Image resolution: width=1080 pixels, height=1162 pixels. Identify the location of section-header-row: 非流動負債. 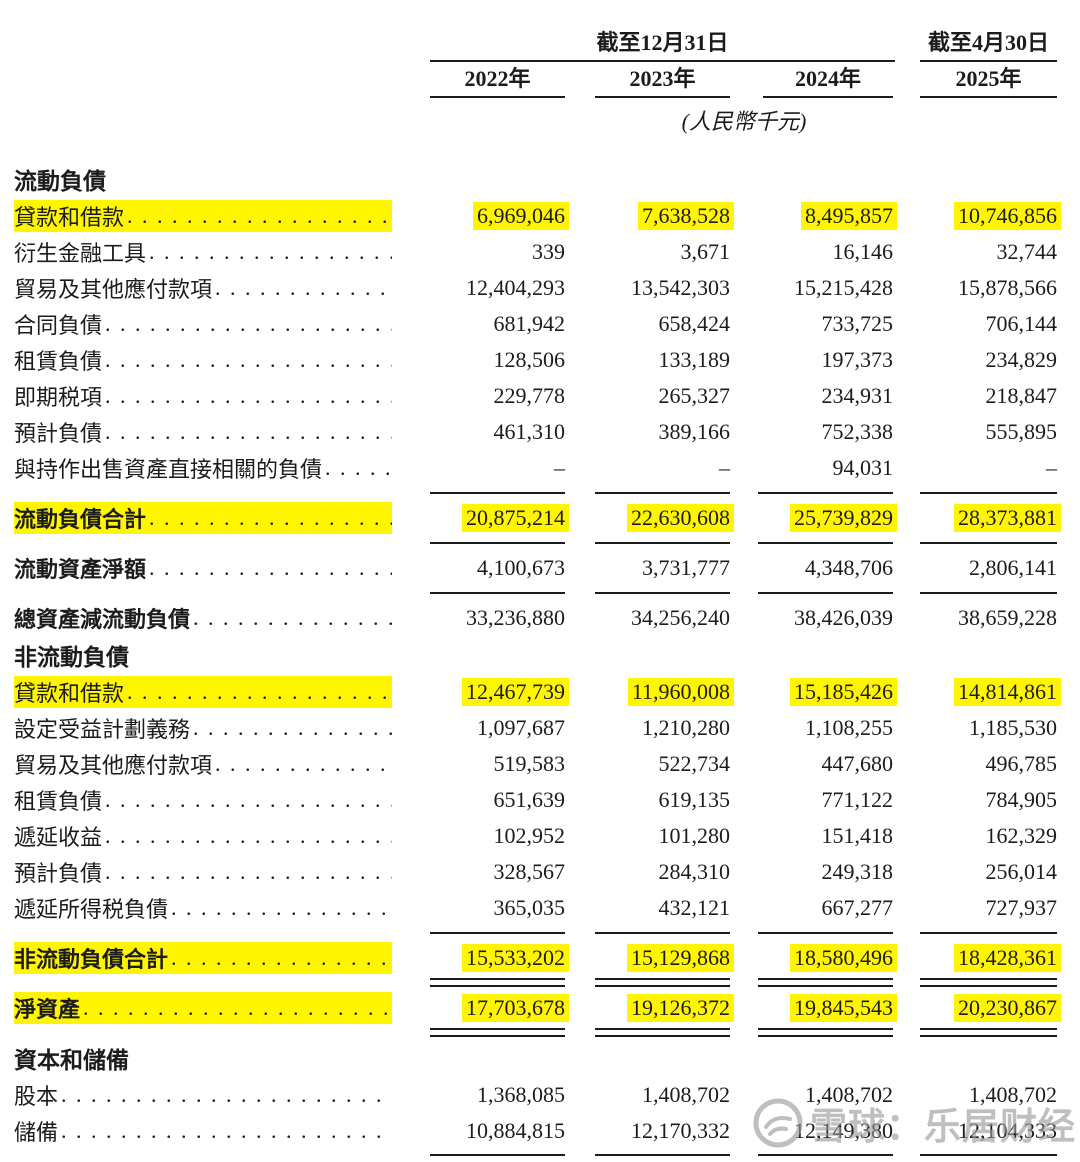
(540, 655).